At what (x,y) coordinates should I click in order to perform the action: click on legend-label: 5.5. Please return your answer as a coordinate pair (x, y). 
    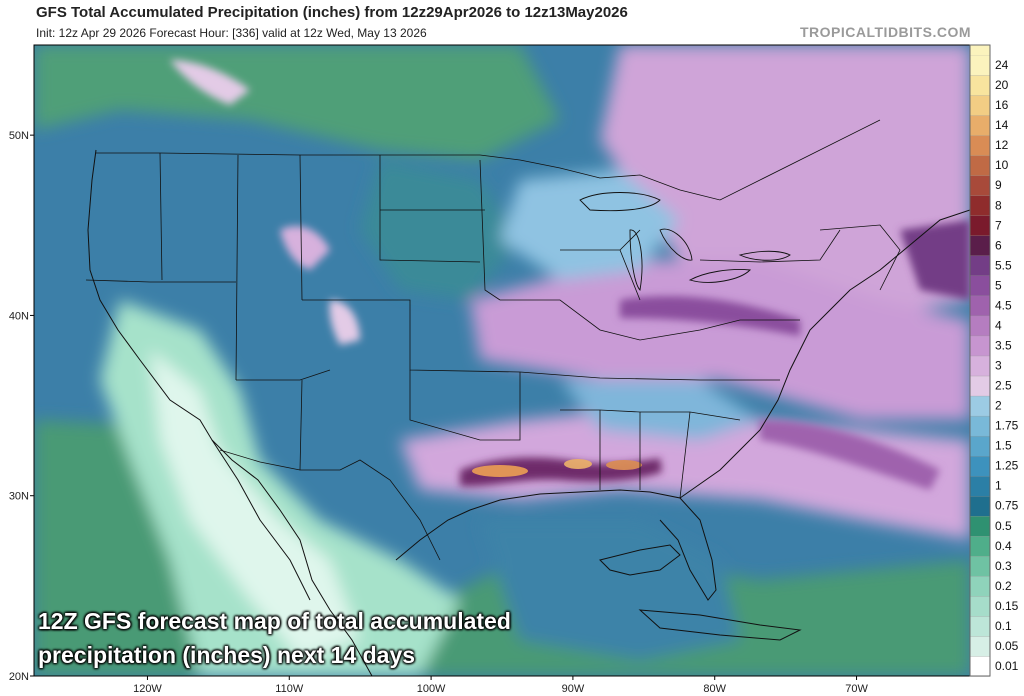
    Looking at the image, I should click on (1003, 265).